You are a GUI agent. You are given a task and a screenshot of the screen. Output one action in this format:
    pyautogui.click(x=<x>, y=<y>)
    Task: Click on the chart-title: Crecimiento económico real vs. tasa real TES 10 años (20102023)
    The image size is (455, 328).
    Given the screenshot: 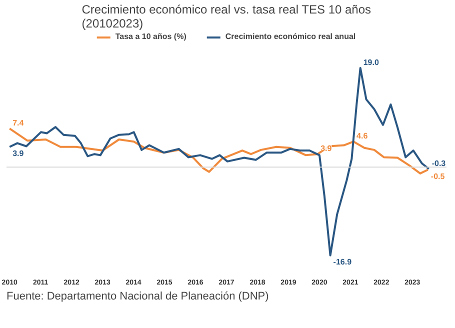 What is the action you would take?
    pyautogui.click(x=227, y=16)
    